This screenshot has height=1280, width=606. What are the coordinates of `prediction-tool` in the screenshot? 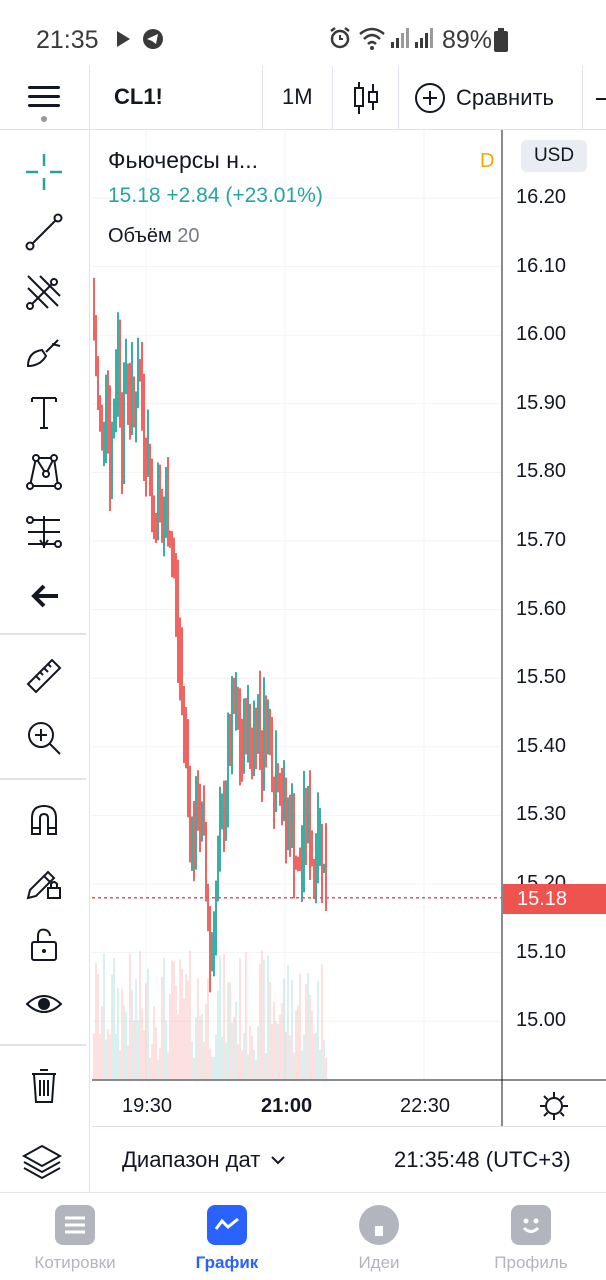 It's located at (44, 532).